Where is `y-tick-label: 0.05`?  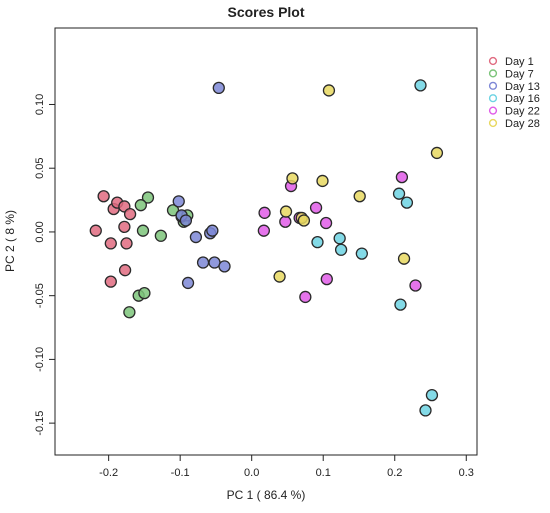
y-tick-label: 0.05 is located at coordinates (40, 167).